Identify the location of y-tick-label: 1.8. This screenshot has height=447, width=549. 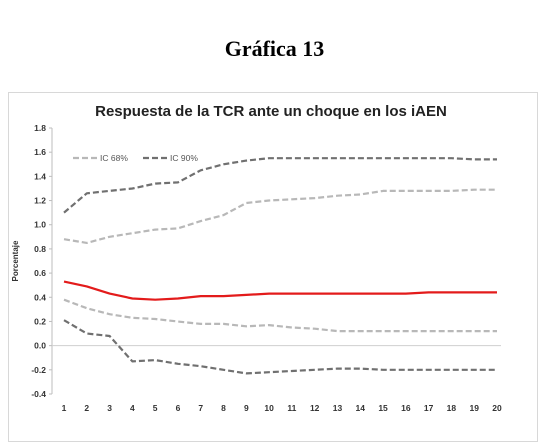
(40, 128).